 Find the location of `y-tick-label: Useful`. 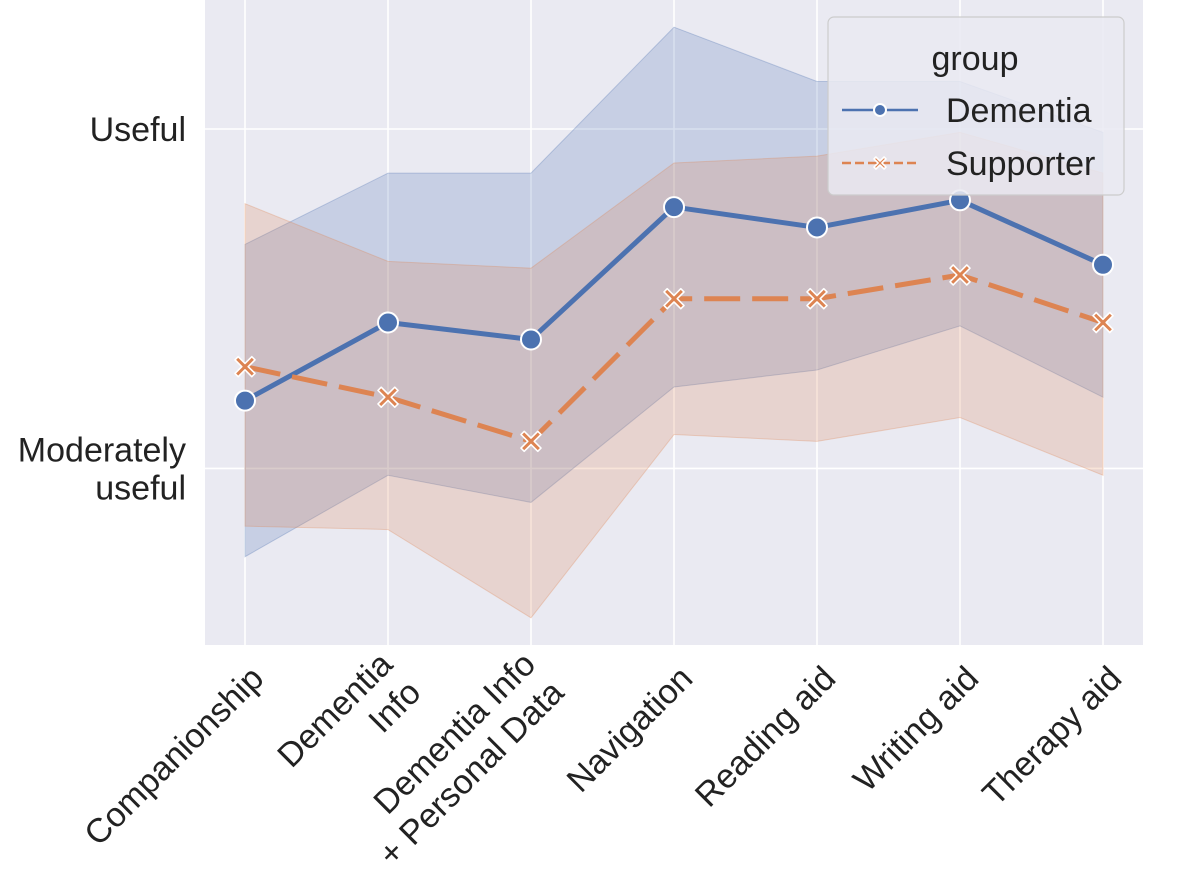

y-tick-label: Useful is located at coordinates (138, 130).